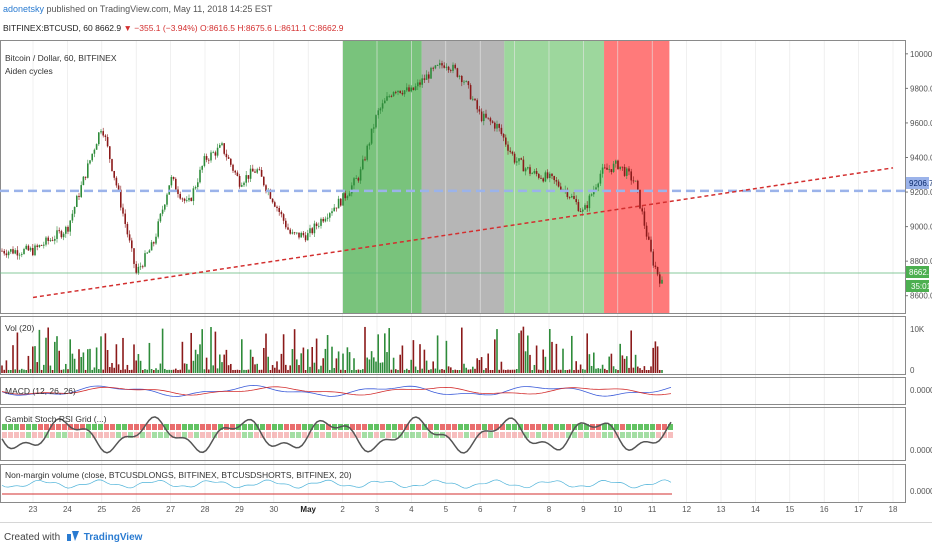 The height and width of the screenshot is (551, 932). What do you see at coordinates (56, 419) in the screenshot?
I see `gambit-pane-title: Gambit Stoch RSI Grid (...)` at bounding box center [56, 419].